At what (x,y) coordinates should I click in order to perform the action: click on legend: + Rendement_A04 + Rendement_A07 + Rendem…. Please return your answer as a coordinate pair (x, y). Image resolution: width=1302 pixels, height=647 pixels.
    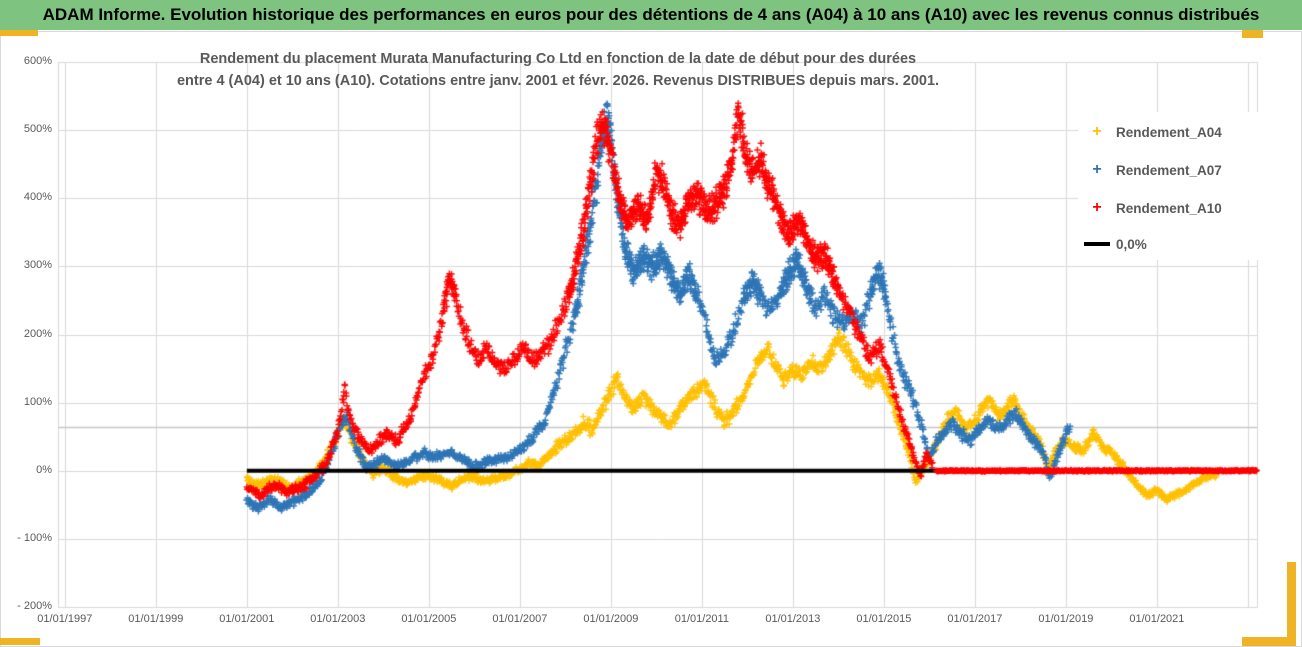
    Looking at the image, I should click on (1169, 186).